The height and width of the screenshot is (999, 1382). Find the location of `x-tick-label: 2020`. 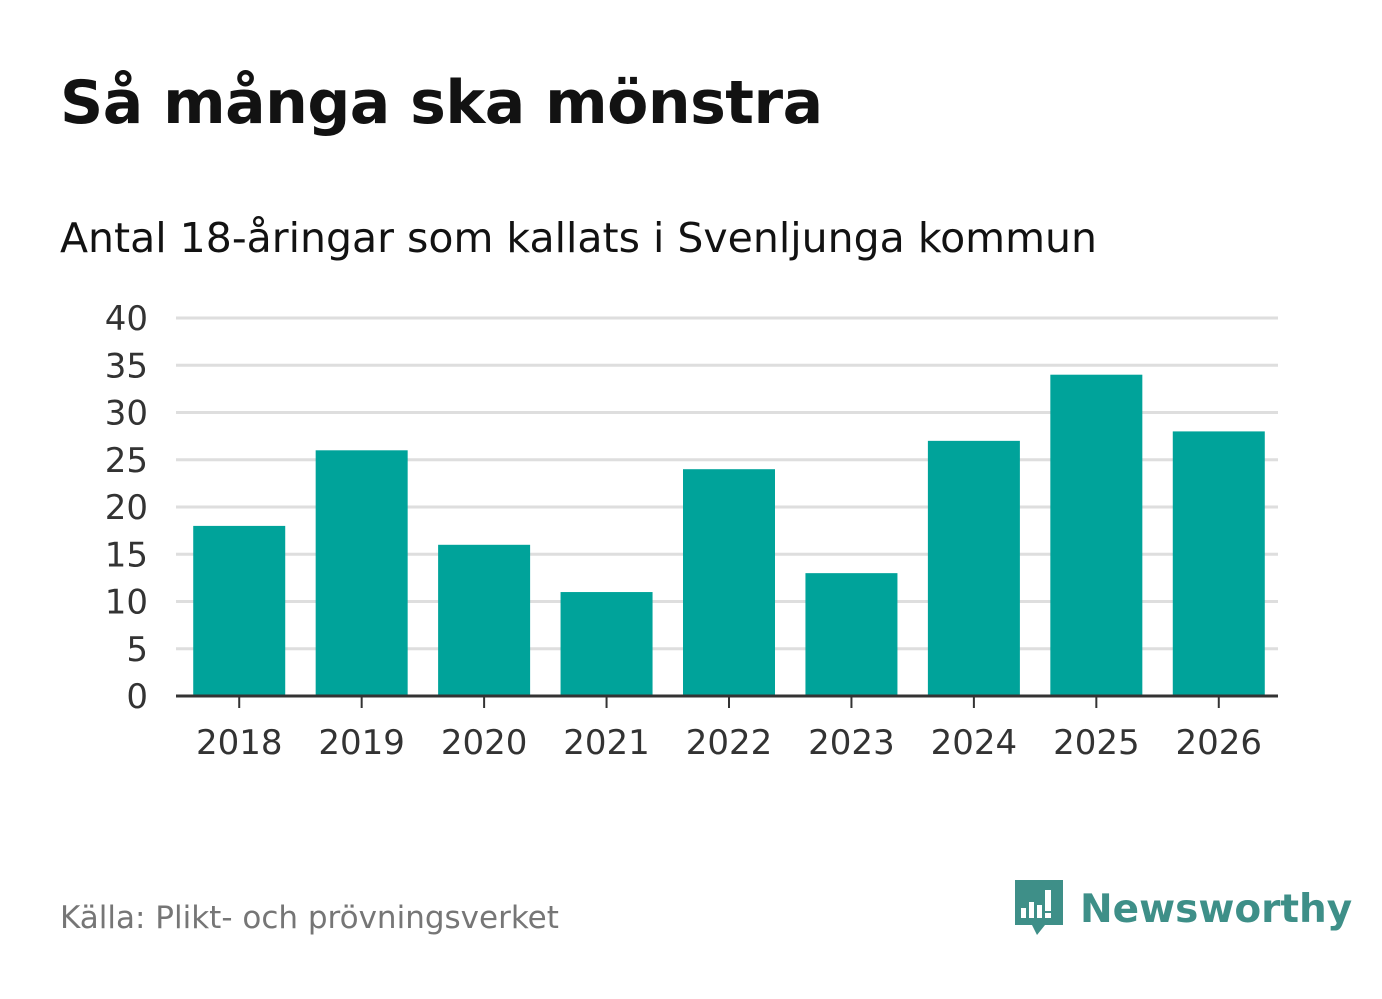

x-tick-label: 2020 is located at coordinates (484, 743).